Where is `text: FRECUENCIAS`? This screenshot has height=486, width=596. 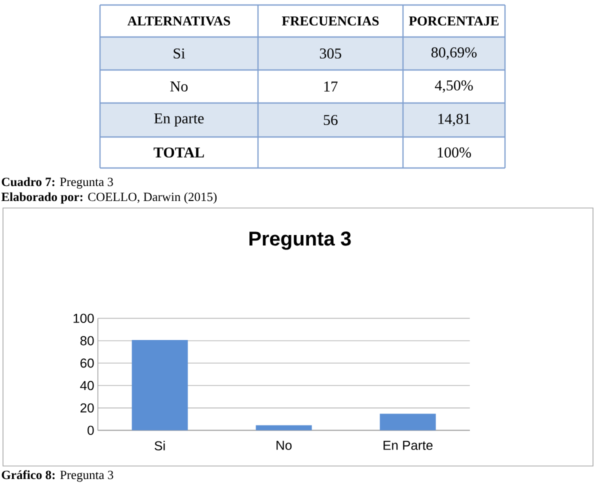 text: FRECUENCIAS is located at coordinates (330, 21).